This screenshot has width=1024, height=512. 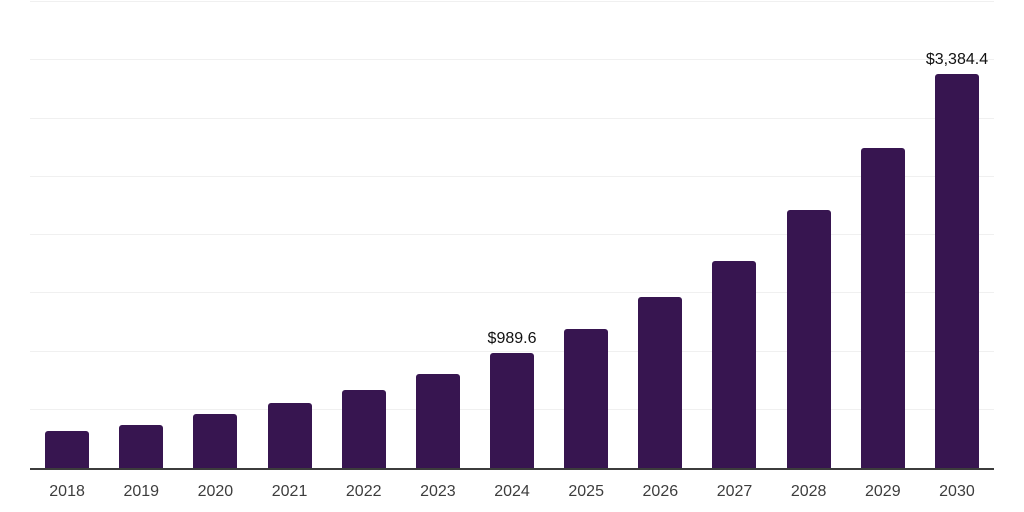 What do you see at coordinates (883, 491) in the screenshot?
I see `x-tick-label: 2029` at bounding box center [883, 491].